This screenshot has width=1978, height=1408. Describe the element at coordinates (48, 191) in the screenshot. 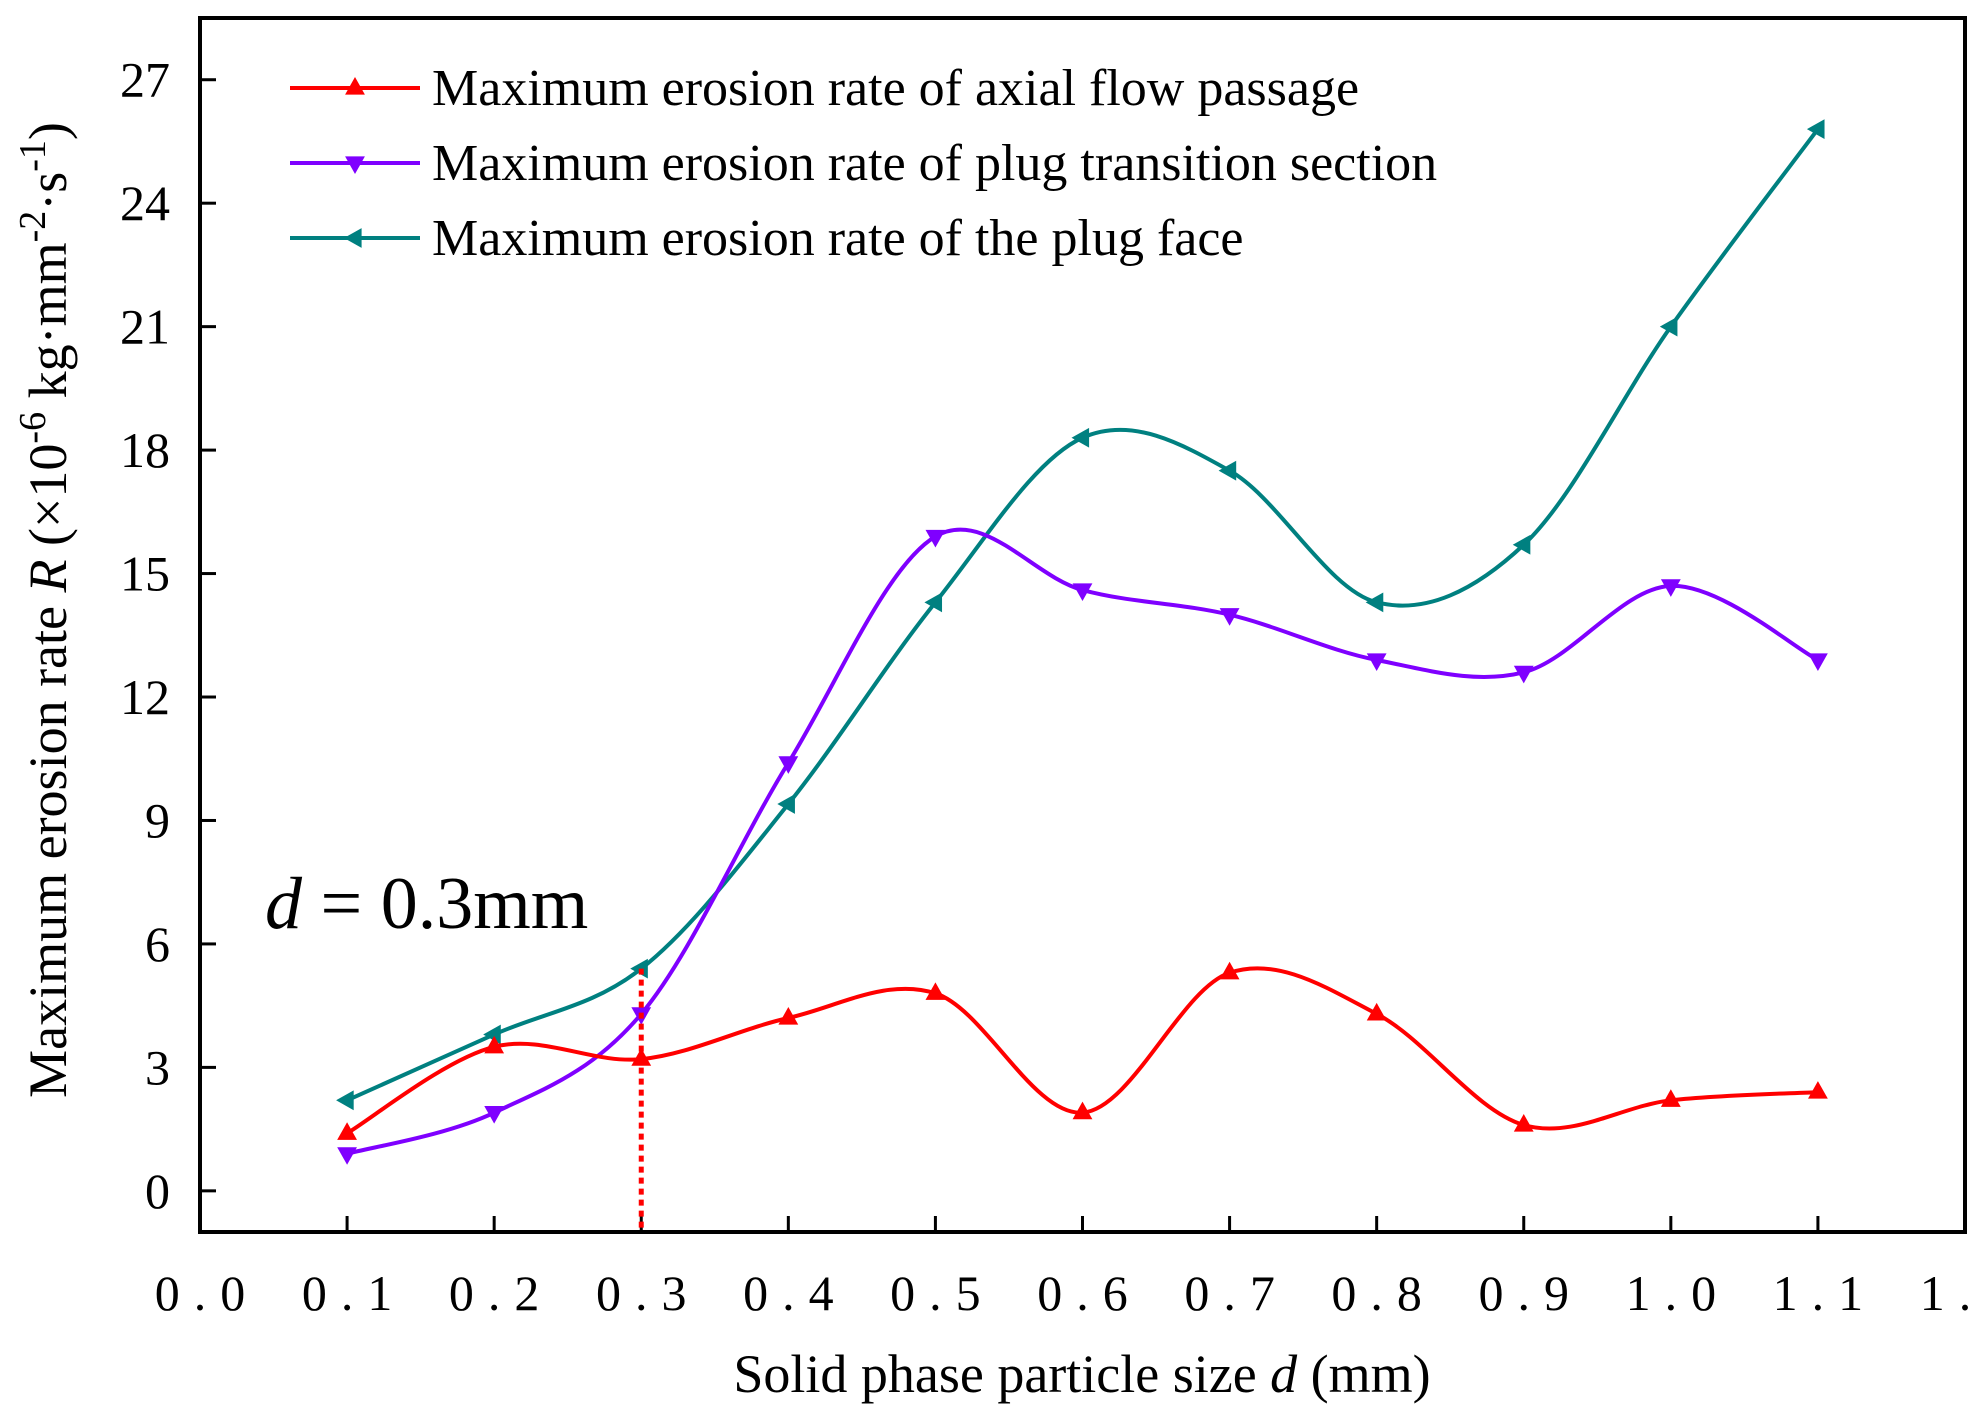

I see `y-axis-title-unit-mid2: ·s` at that location.